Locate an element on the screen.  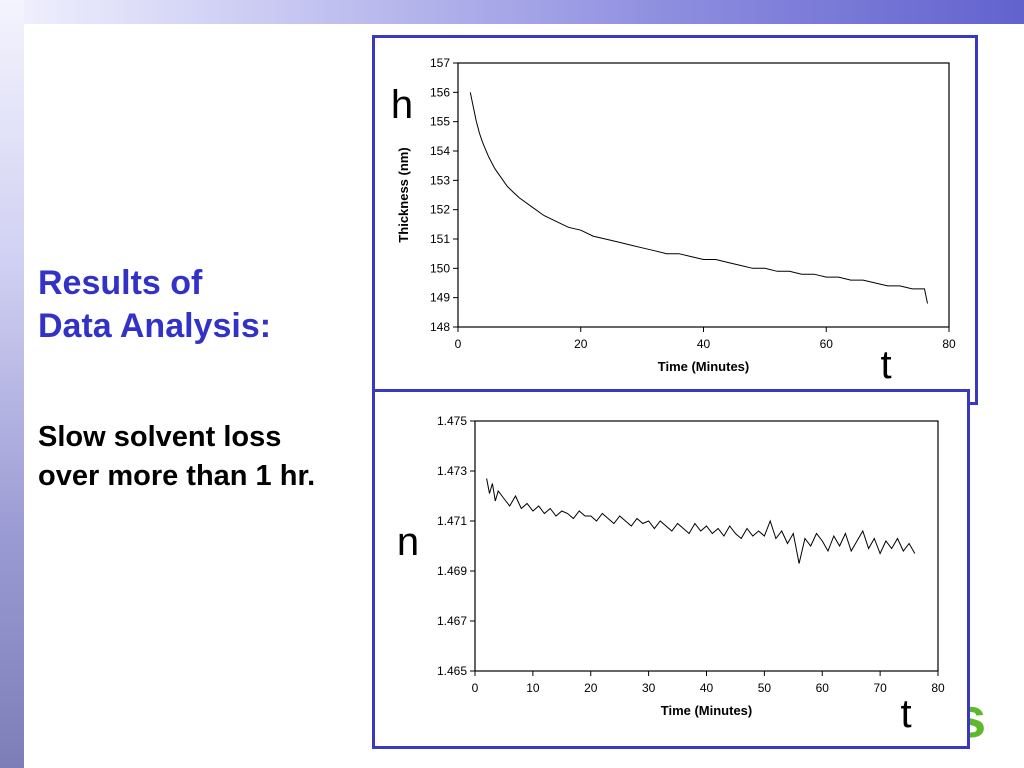
plot-area is located at coordinates (706, 546).